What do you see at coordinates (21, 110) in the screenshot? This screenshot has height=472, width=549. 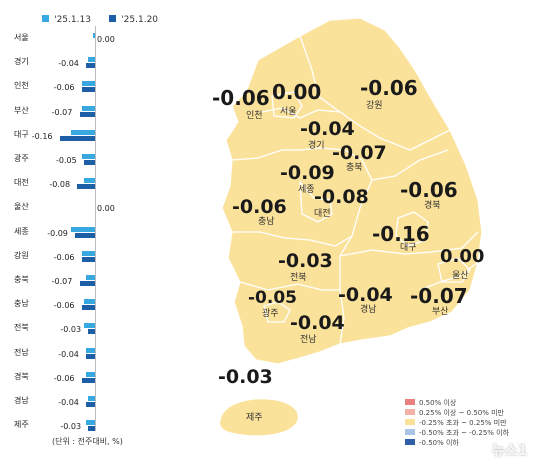 I see `category-label: 부산` at bounding box center [21, 110].